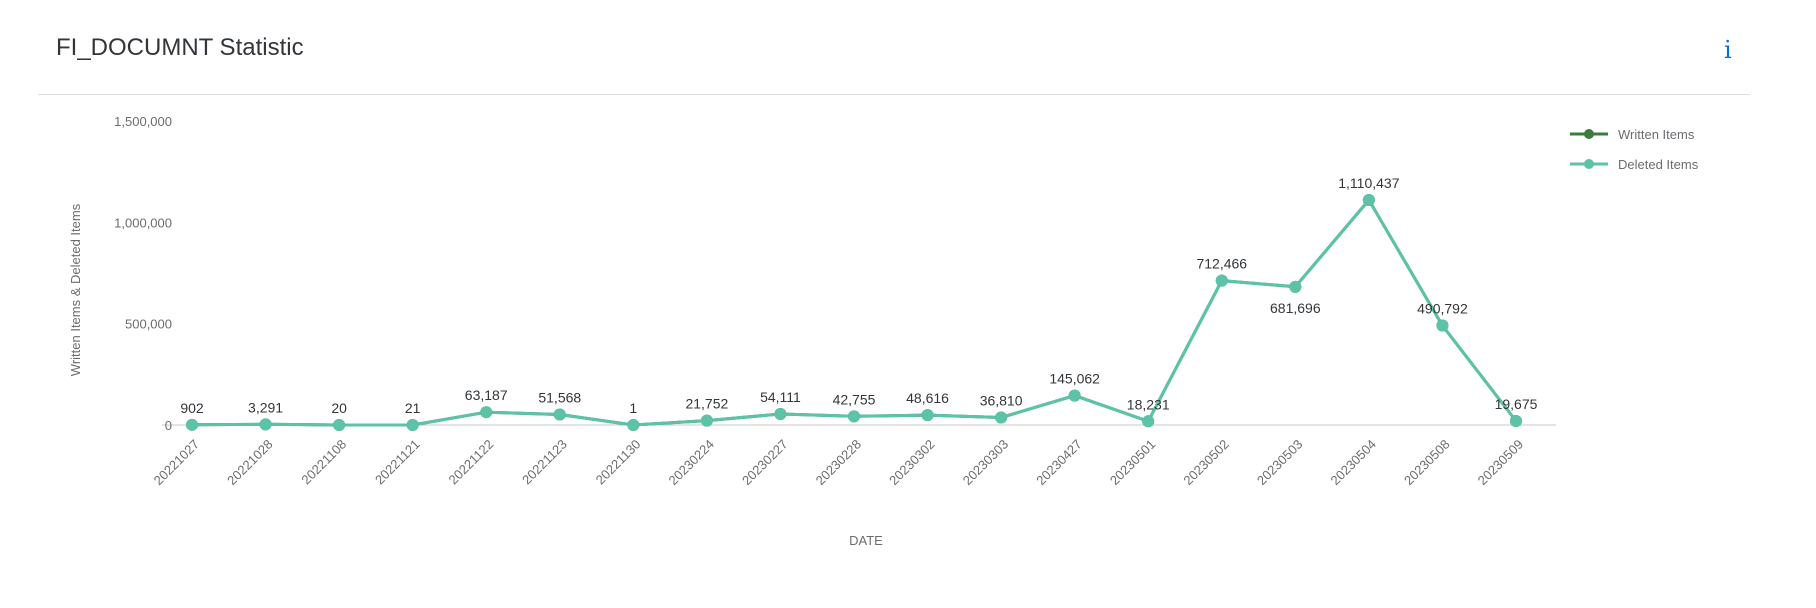 This screenshot has width=1816, height=608. I want to click on data-label: 21, so click(413, 408).